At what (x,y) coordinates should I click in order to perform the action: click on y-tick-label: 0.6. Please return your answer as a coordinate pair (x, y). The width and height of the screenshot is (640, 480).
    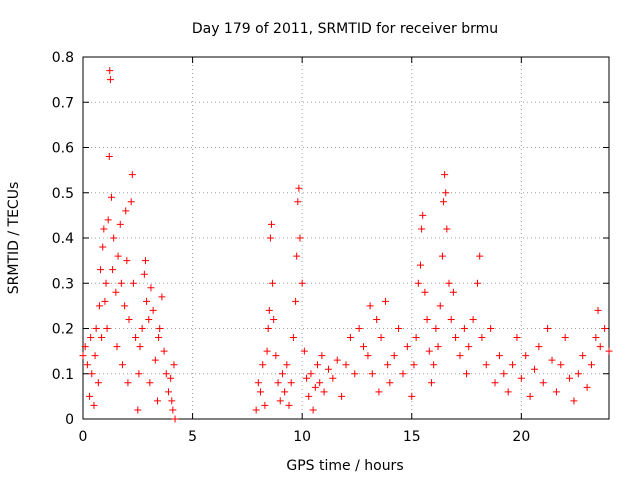
    Looking at the image, I should click on (63, 149).